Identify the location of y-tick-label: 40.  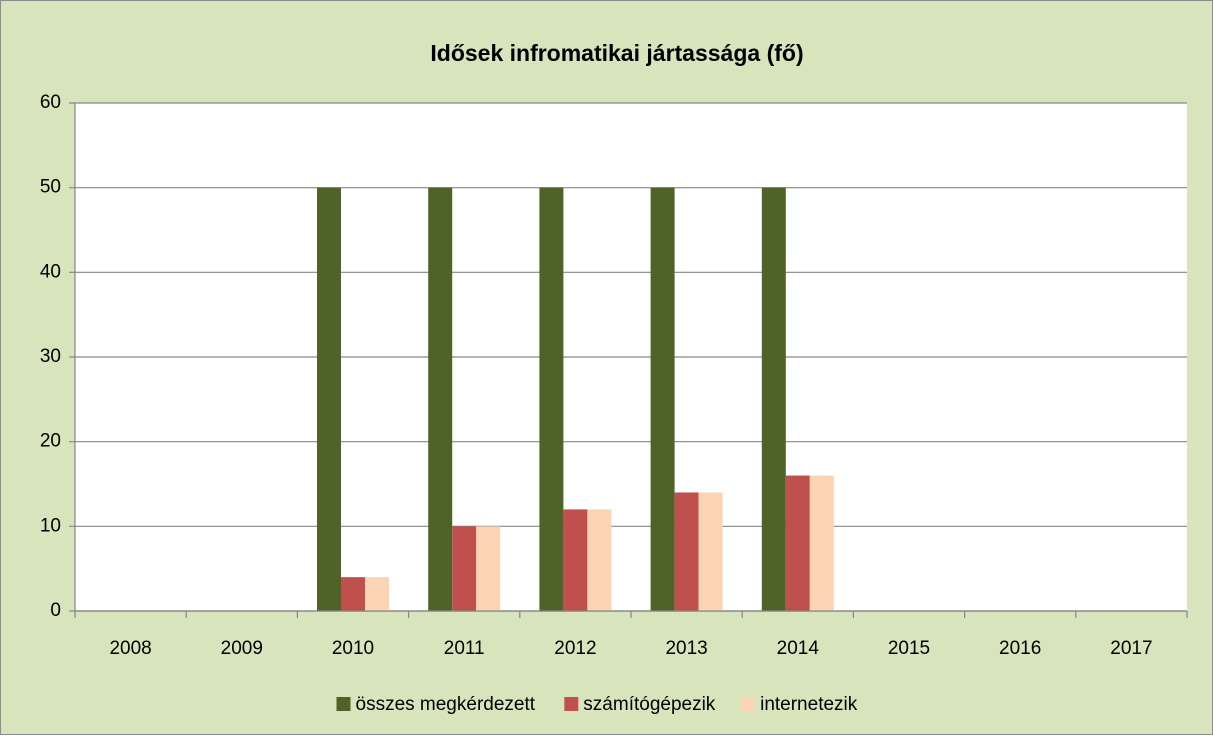
(50, 271).